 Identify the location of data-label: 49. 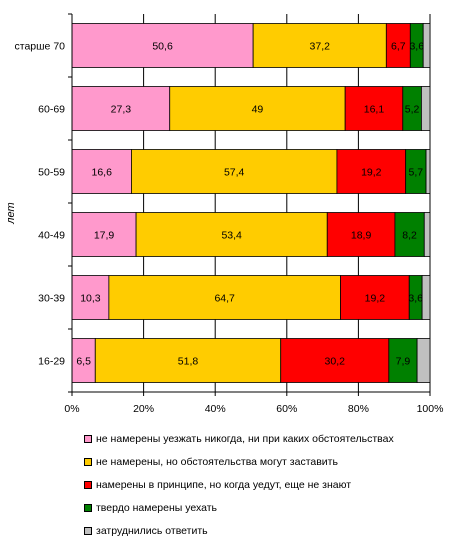
(258, 110).